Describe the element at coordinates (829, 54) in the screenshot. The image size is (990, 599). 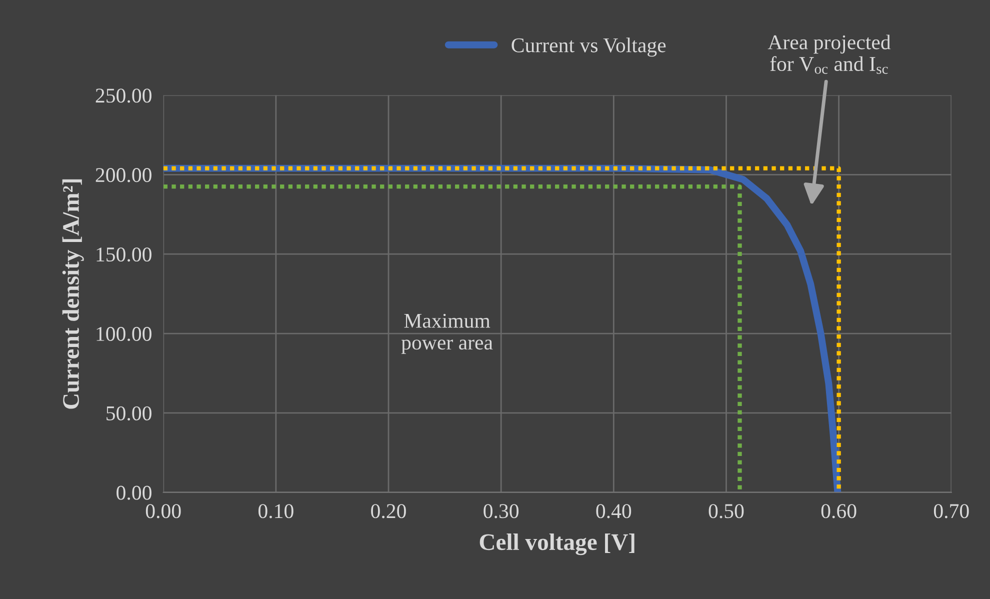
I see `text: Area projected for V$_{oc}$ and I$_{sc}$` at that location.